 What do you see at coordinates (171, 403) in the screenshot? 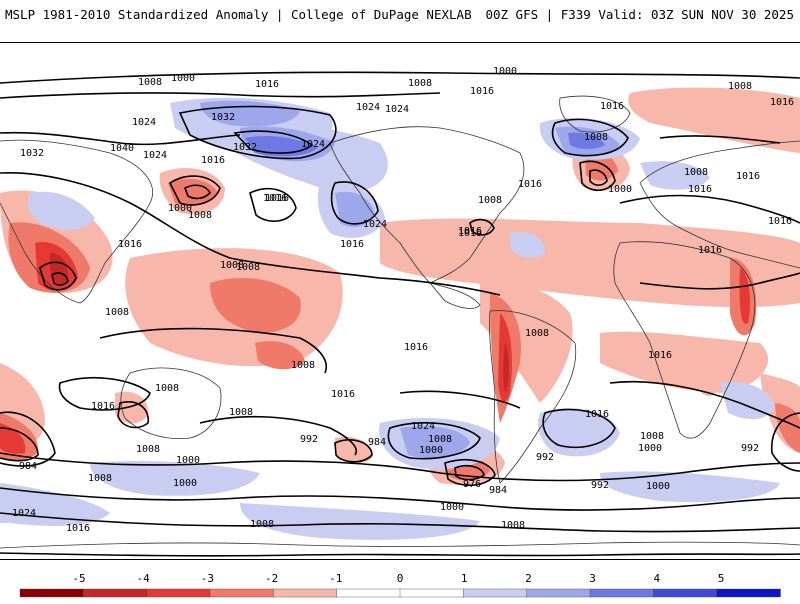
I see `australia-coast` at bounding box center [171, 403].